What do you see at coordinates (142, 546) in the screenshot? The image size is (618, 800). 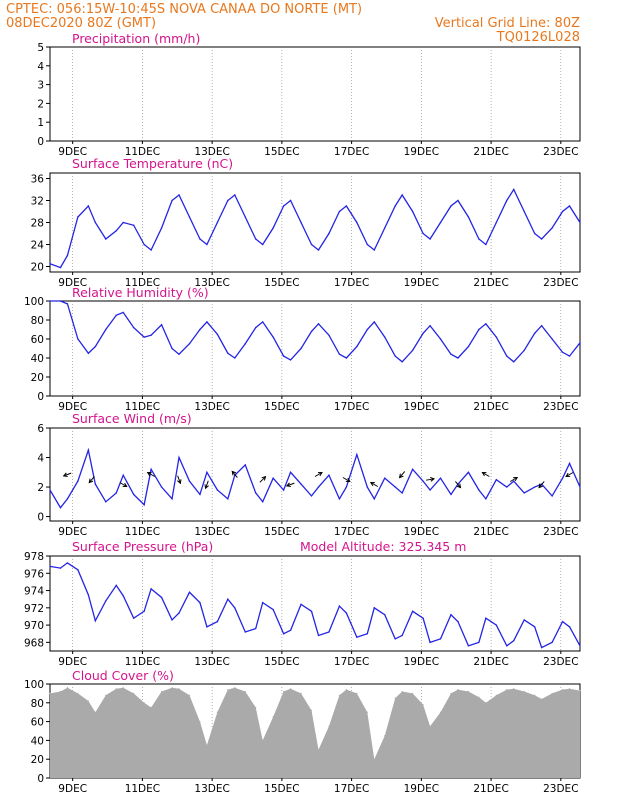 I see `panel-title: Surface Pressure (hPa)` at bounding box center [142, 546].